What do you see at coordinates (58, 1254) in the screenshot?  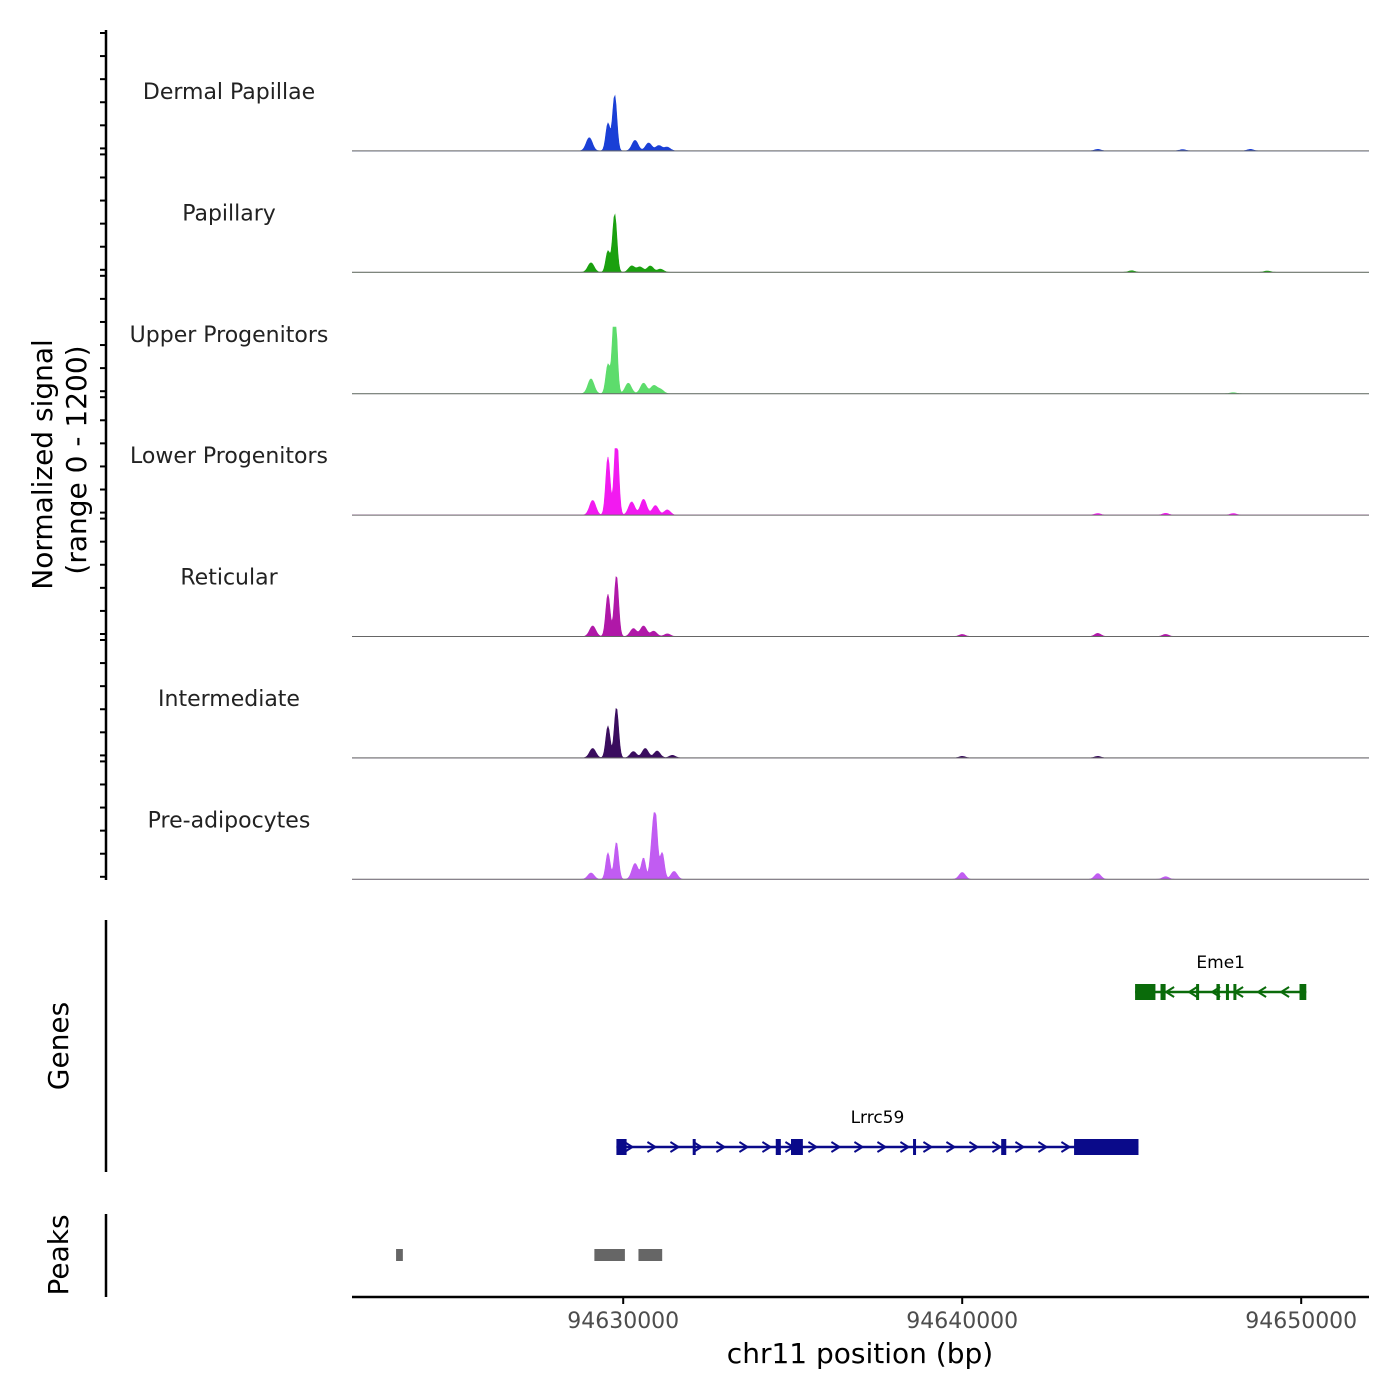 I see `peaks-track-title: Peaks` at bounding box center [58, 1254].